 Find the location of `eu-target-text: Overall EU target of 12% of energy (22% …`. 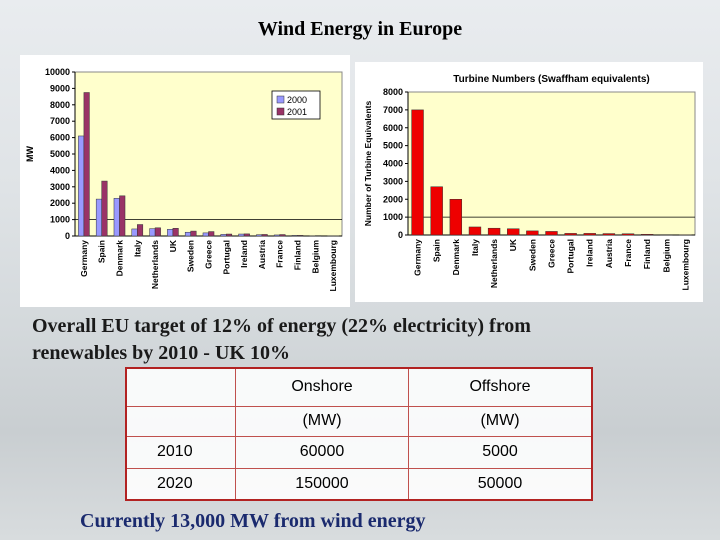

eu-target-text: Overall EU target of 12% of energy (22% … is located at coordinates (352, 340).